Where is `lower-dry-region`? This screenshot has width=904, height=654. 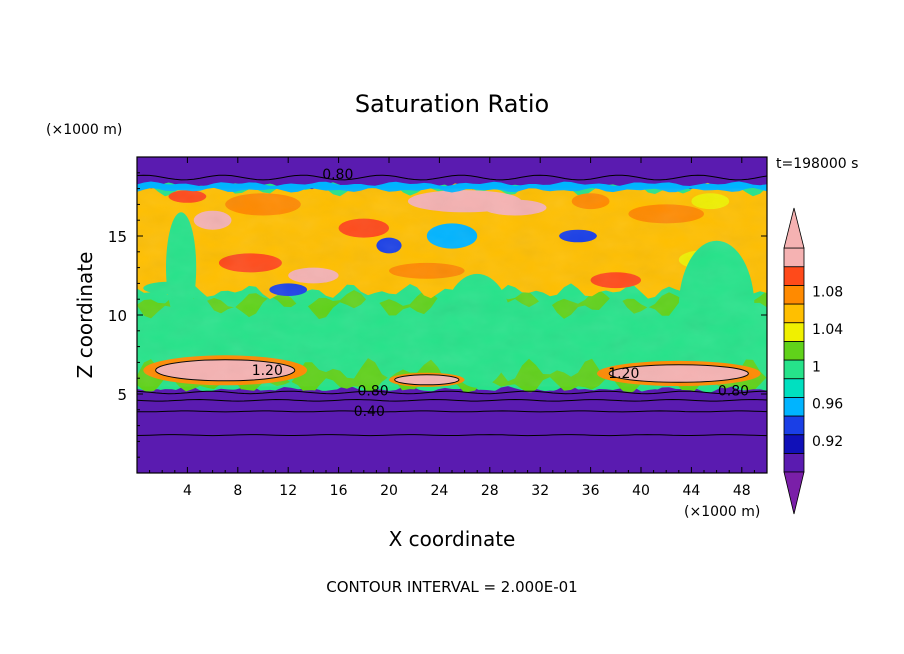 lower-dry-region is located at coordinates (452, 431).